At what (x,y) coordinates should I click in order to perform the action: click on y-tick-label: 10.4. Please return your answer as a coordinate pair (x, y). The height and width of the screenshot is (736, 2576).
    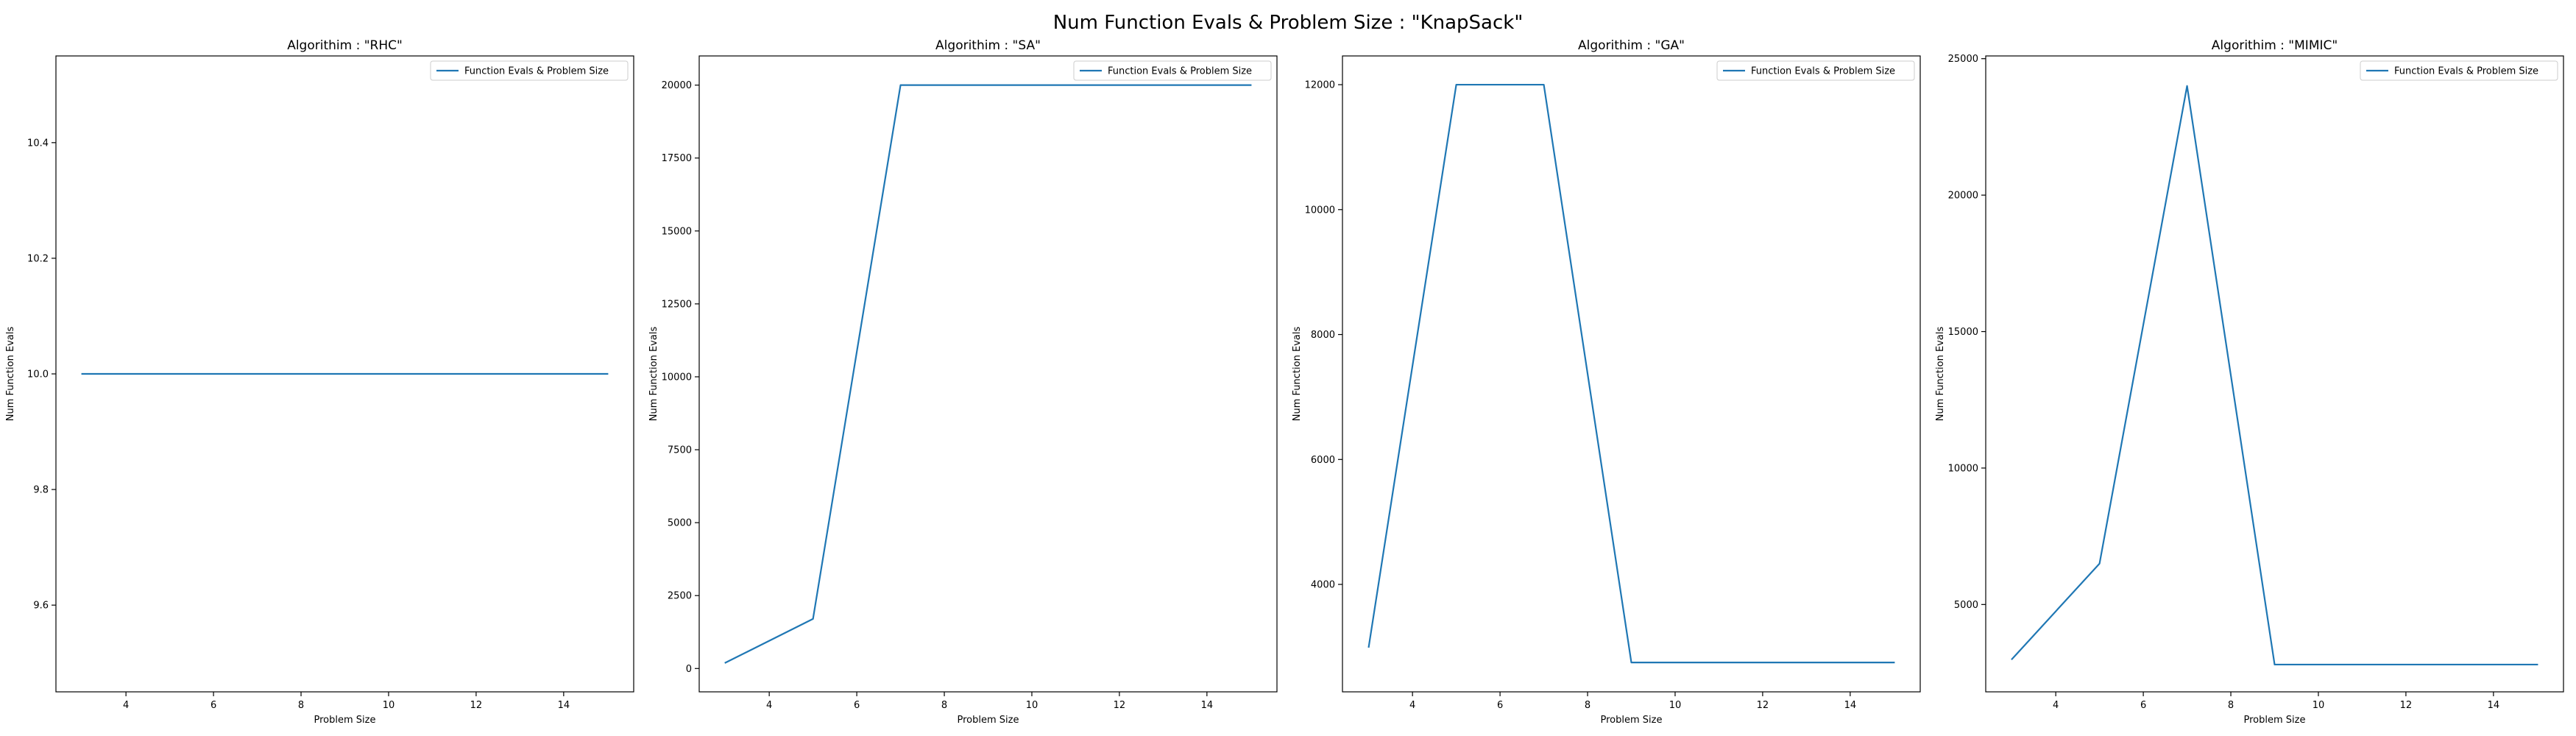
    Looking at the image, I should click on (38, 143).